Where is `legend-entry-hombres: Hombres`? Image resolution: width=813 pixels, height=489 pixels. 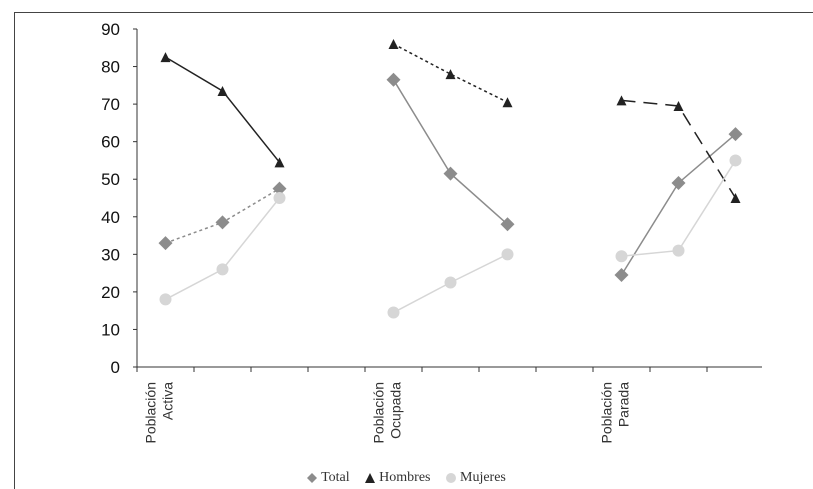 legend-entry-hombres: Hombres is located at coordinates (398, 478).